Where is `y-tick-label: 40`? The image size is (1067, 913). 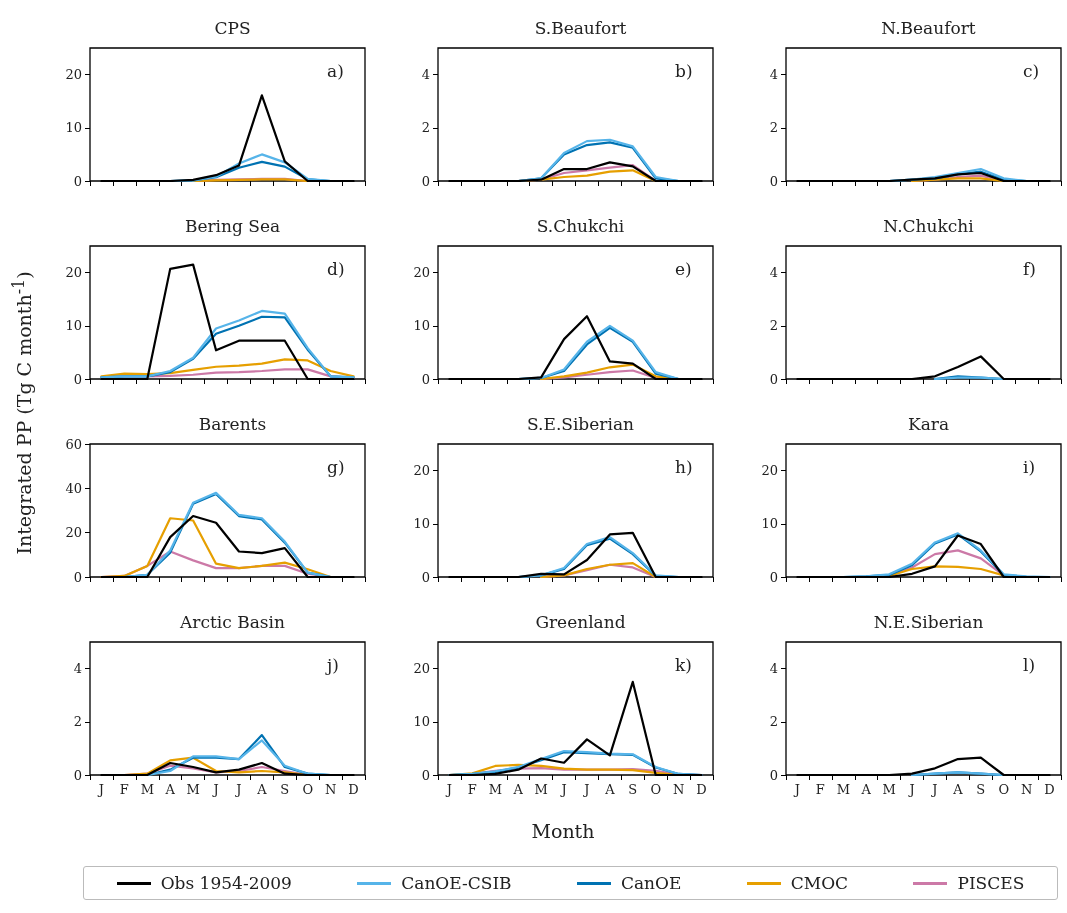
y-tick-label: 40 is located at coordinates (73, 488).